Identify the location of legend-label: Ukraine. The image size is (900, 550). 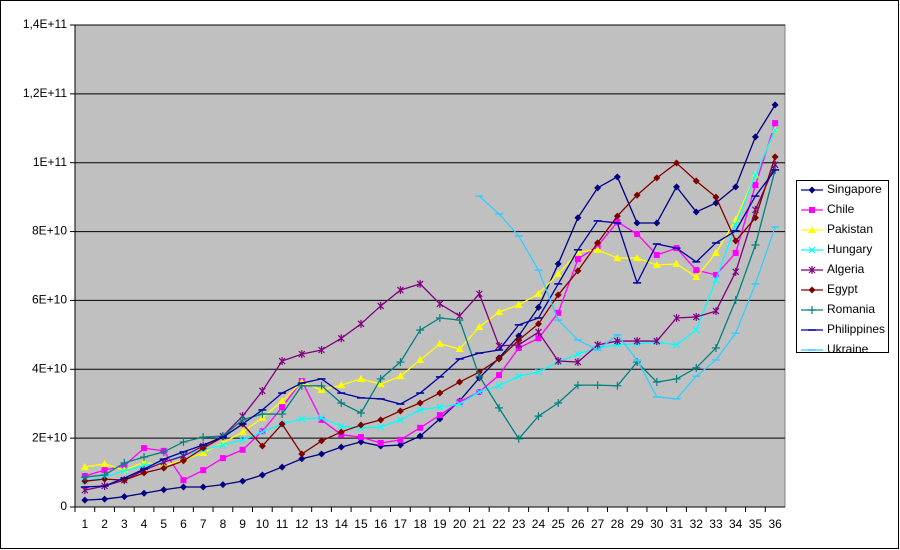
(848, 349).